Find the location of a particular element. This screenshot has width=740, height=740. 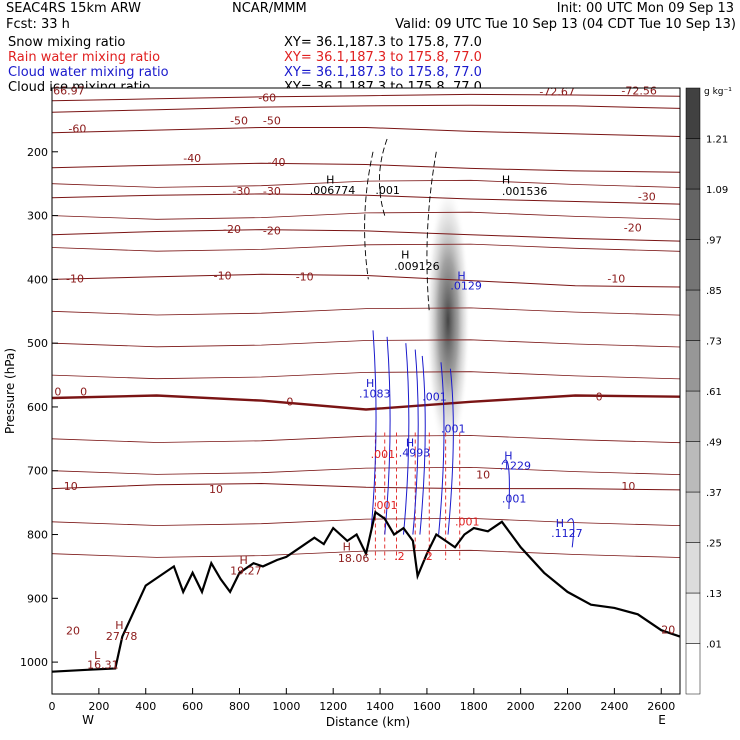

contour-label: 66.97 is located at coordinates (69, 90).